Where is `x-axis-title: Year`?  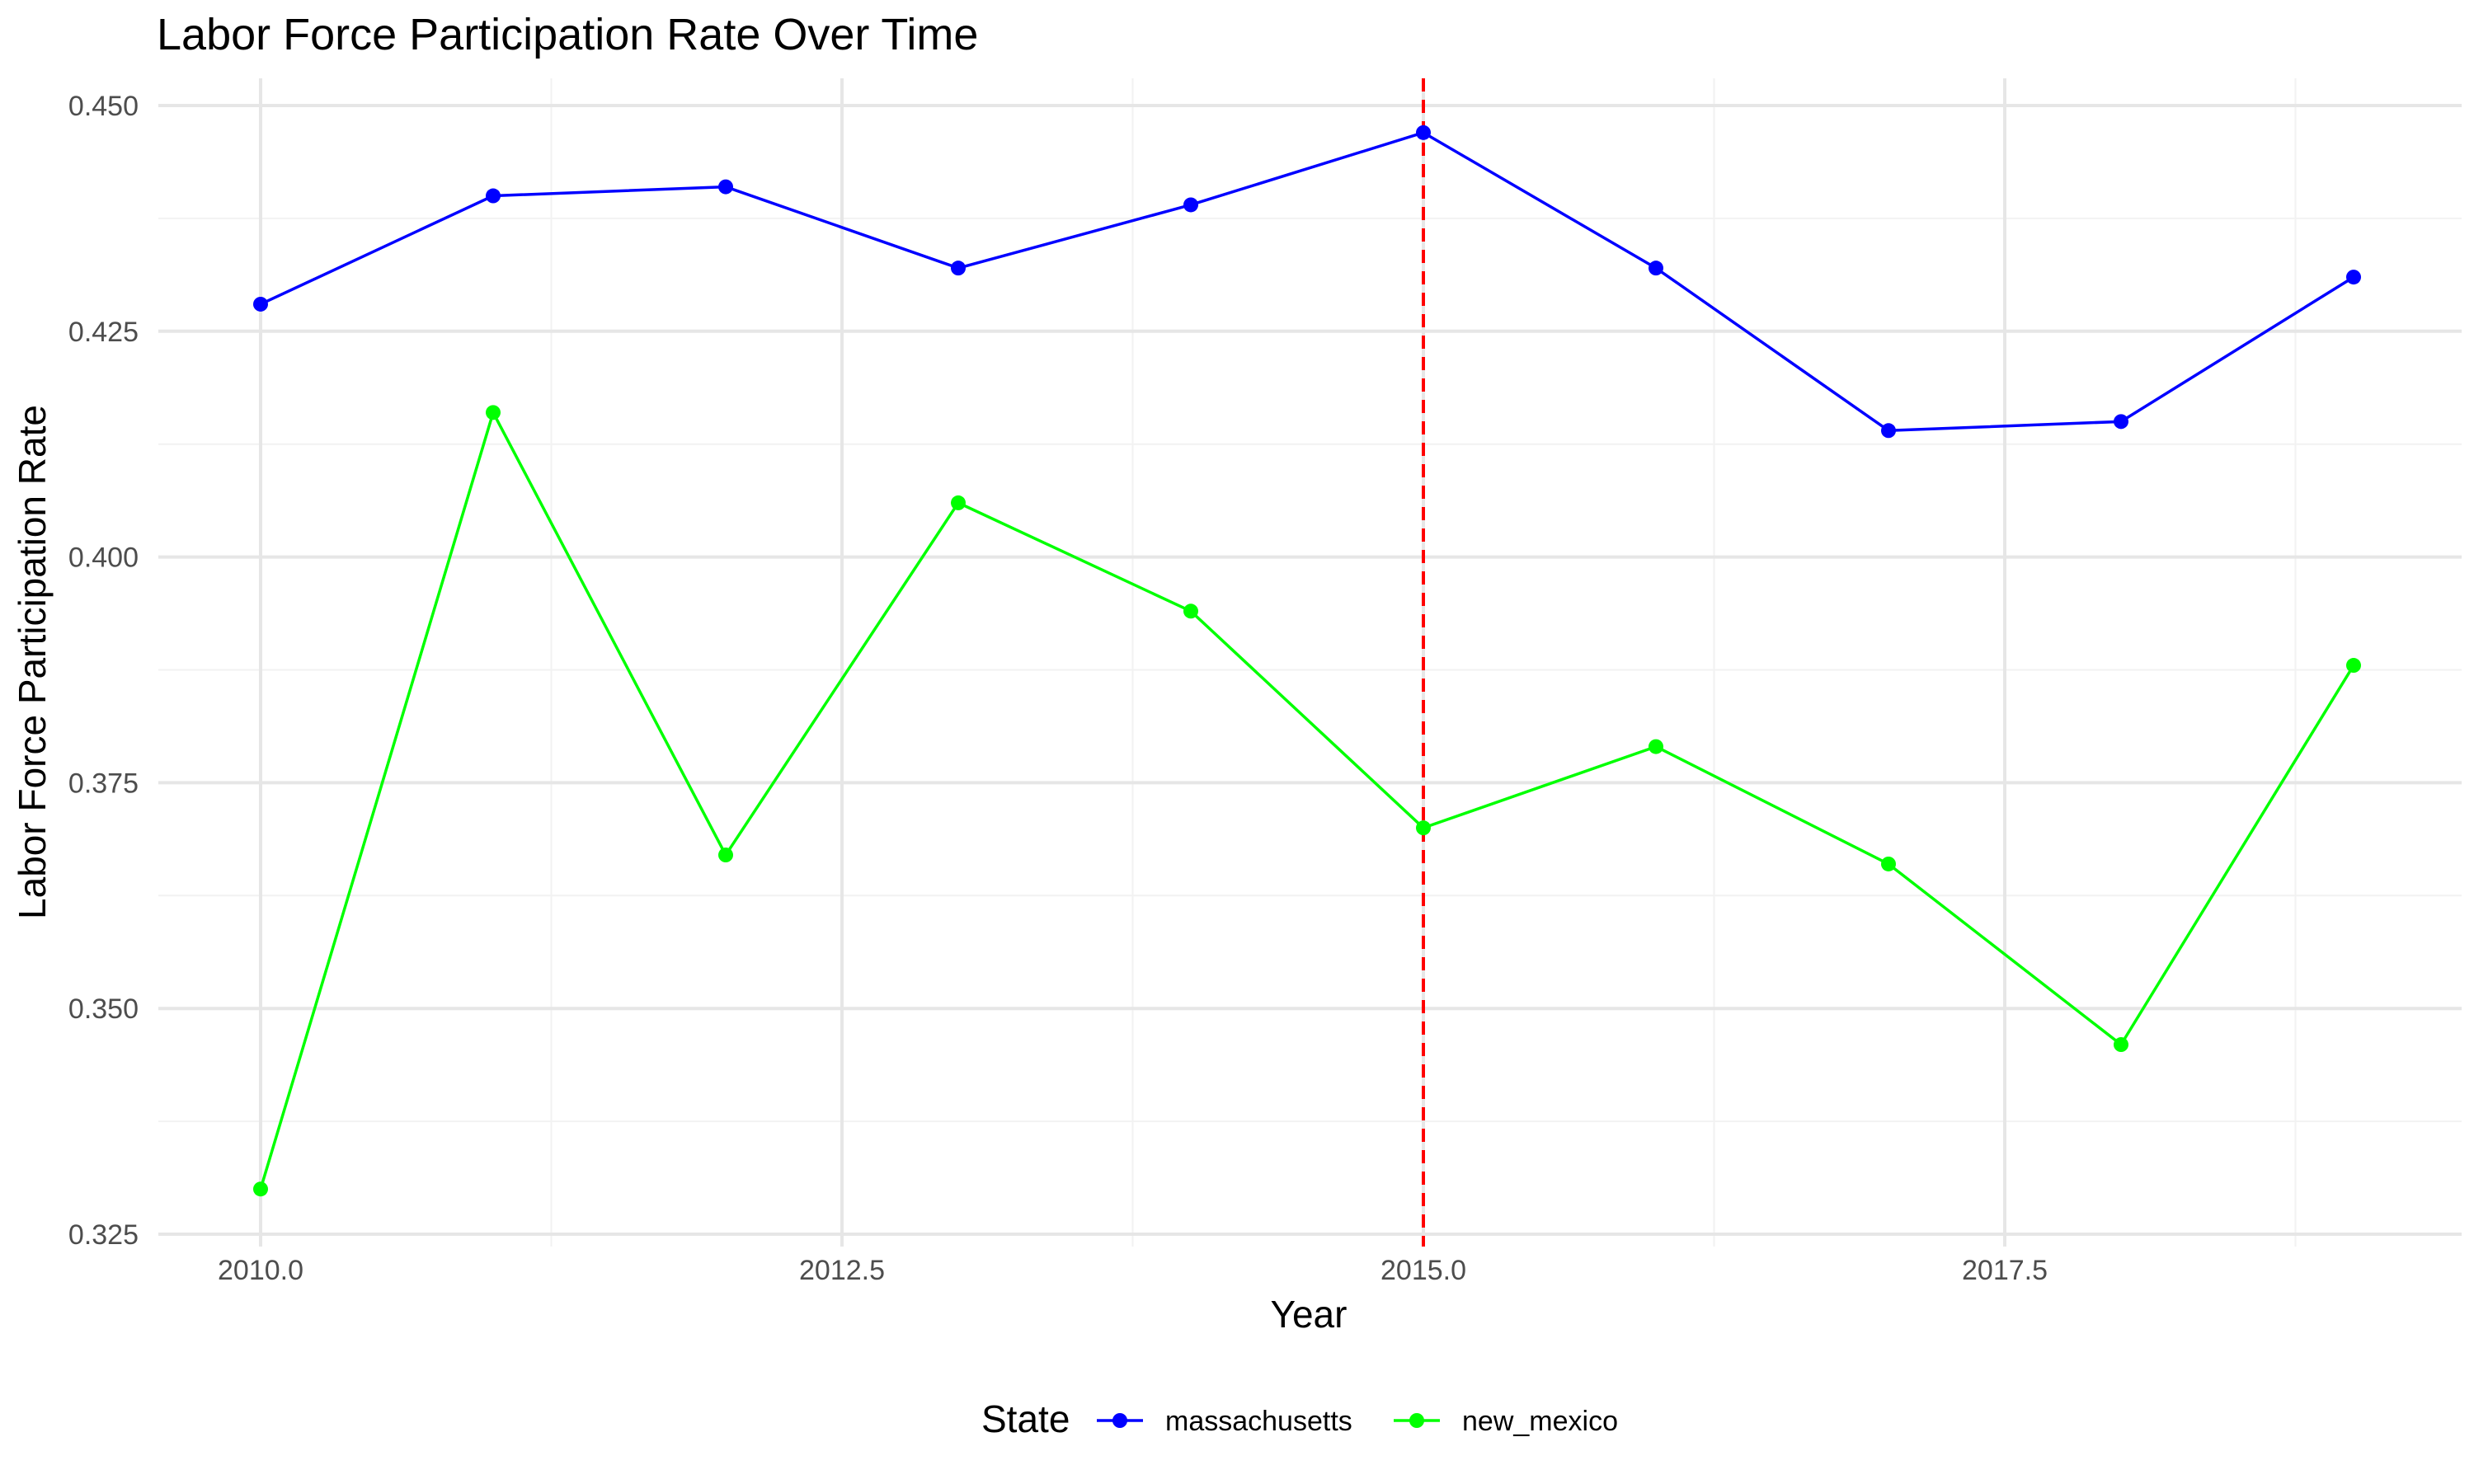 x-axis-title: Year is located at coordinates (1309, 1314).